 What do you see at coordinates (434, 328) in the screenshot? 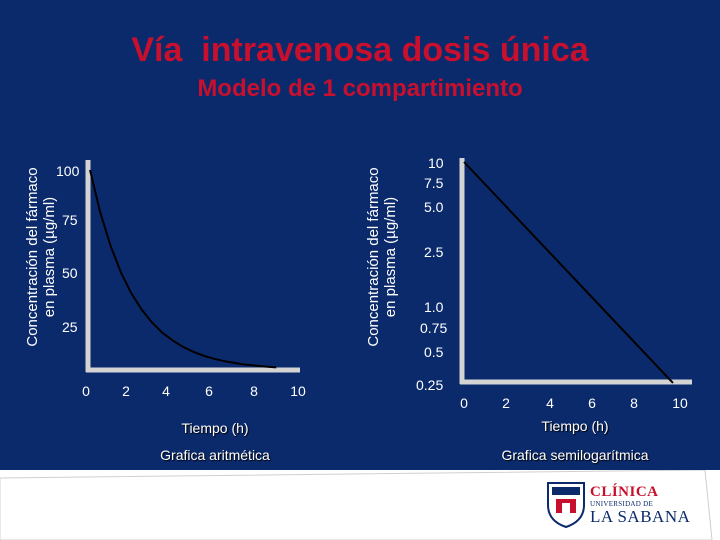
I see `right-y-tick: 0.75` at bounding box center [434, 328].